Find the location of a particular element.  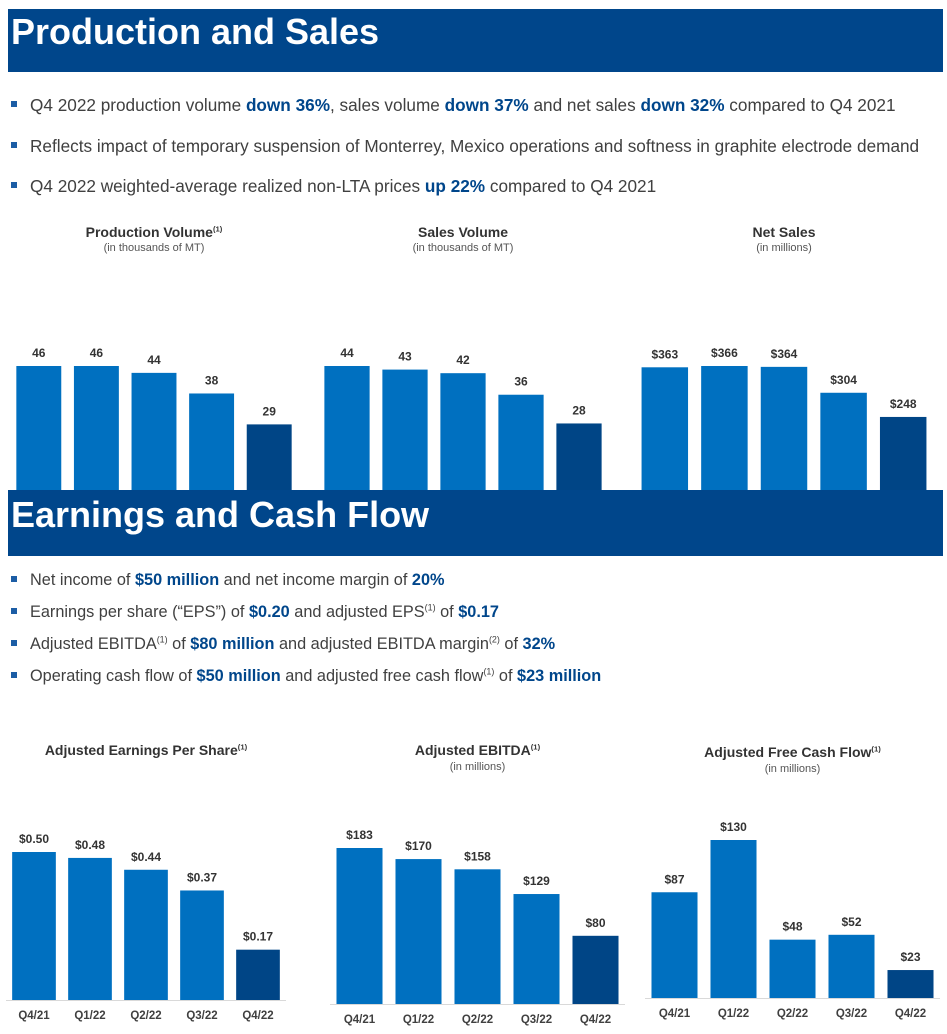

chart-title: Adjusted EBITDA(1) is located at coordinates (477, 750).